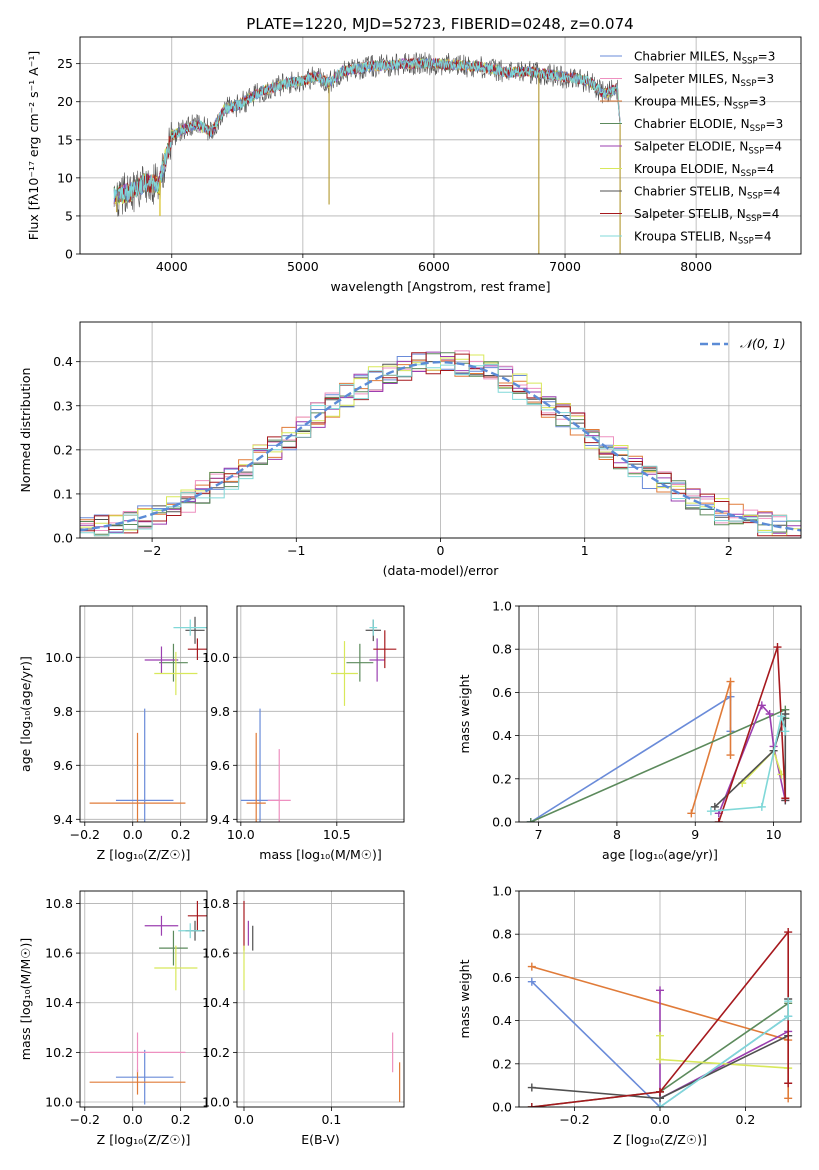 The height and width of the screenshot is (1170, 819). Describe the element at coordinates (63, 765) in the screenshot. I see `y-tick-label: 9.6` at that location.